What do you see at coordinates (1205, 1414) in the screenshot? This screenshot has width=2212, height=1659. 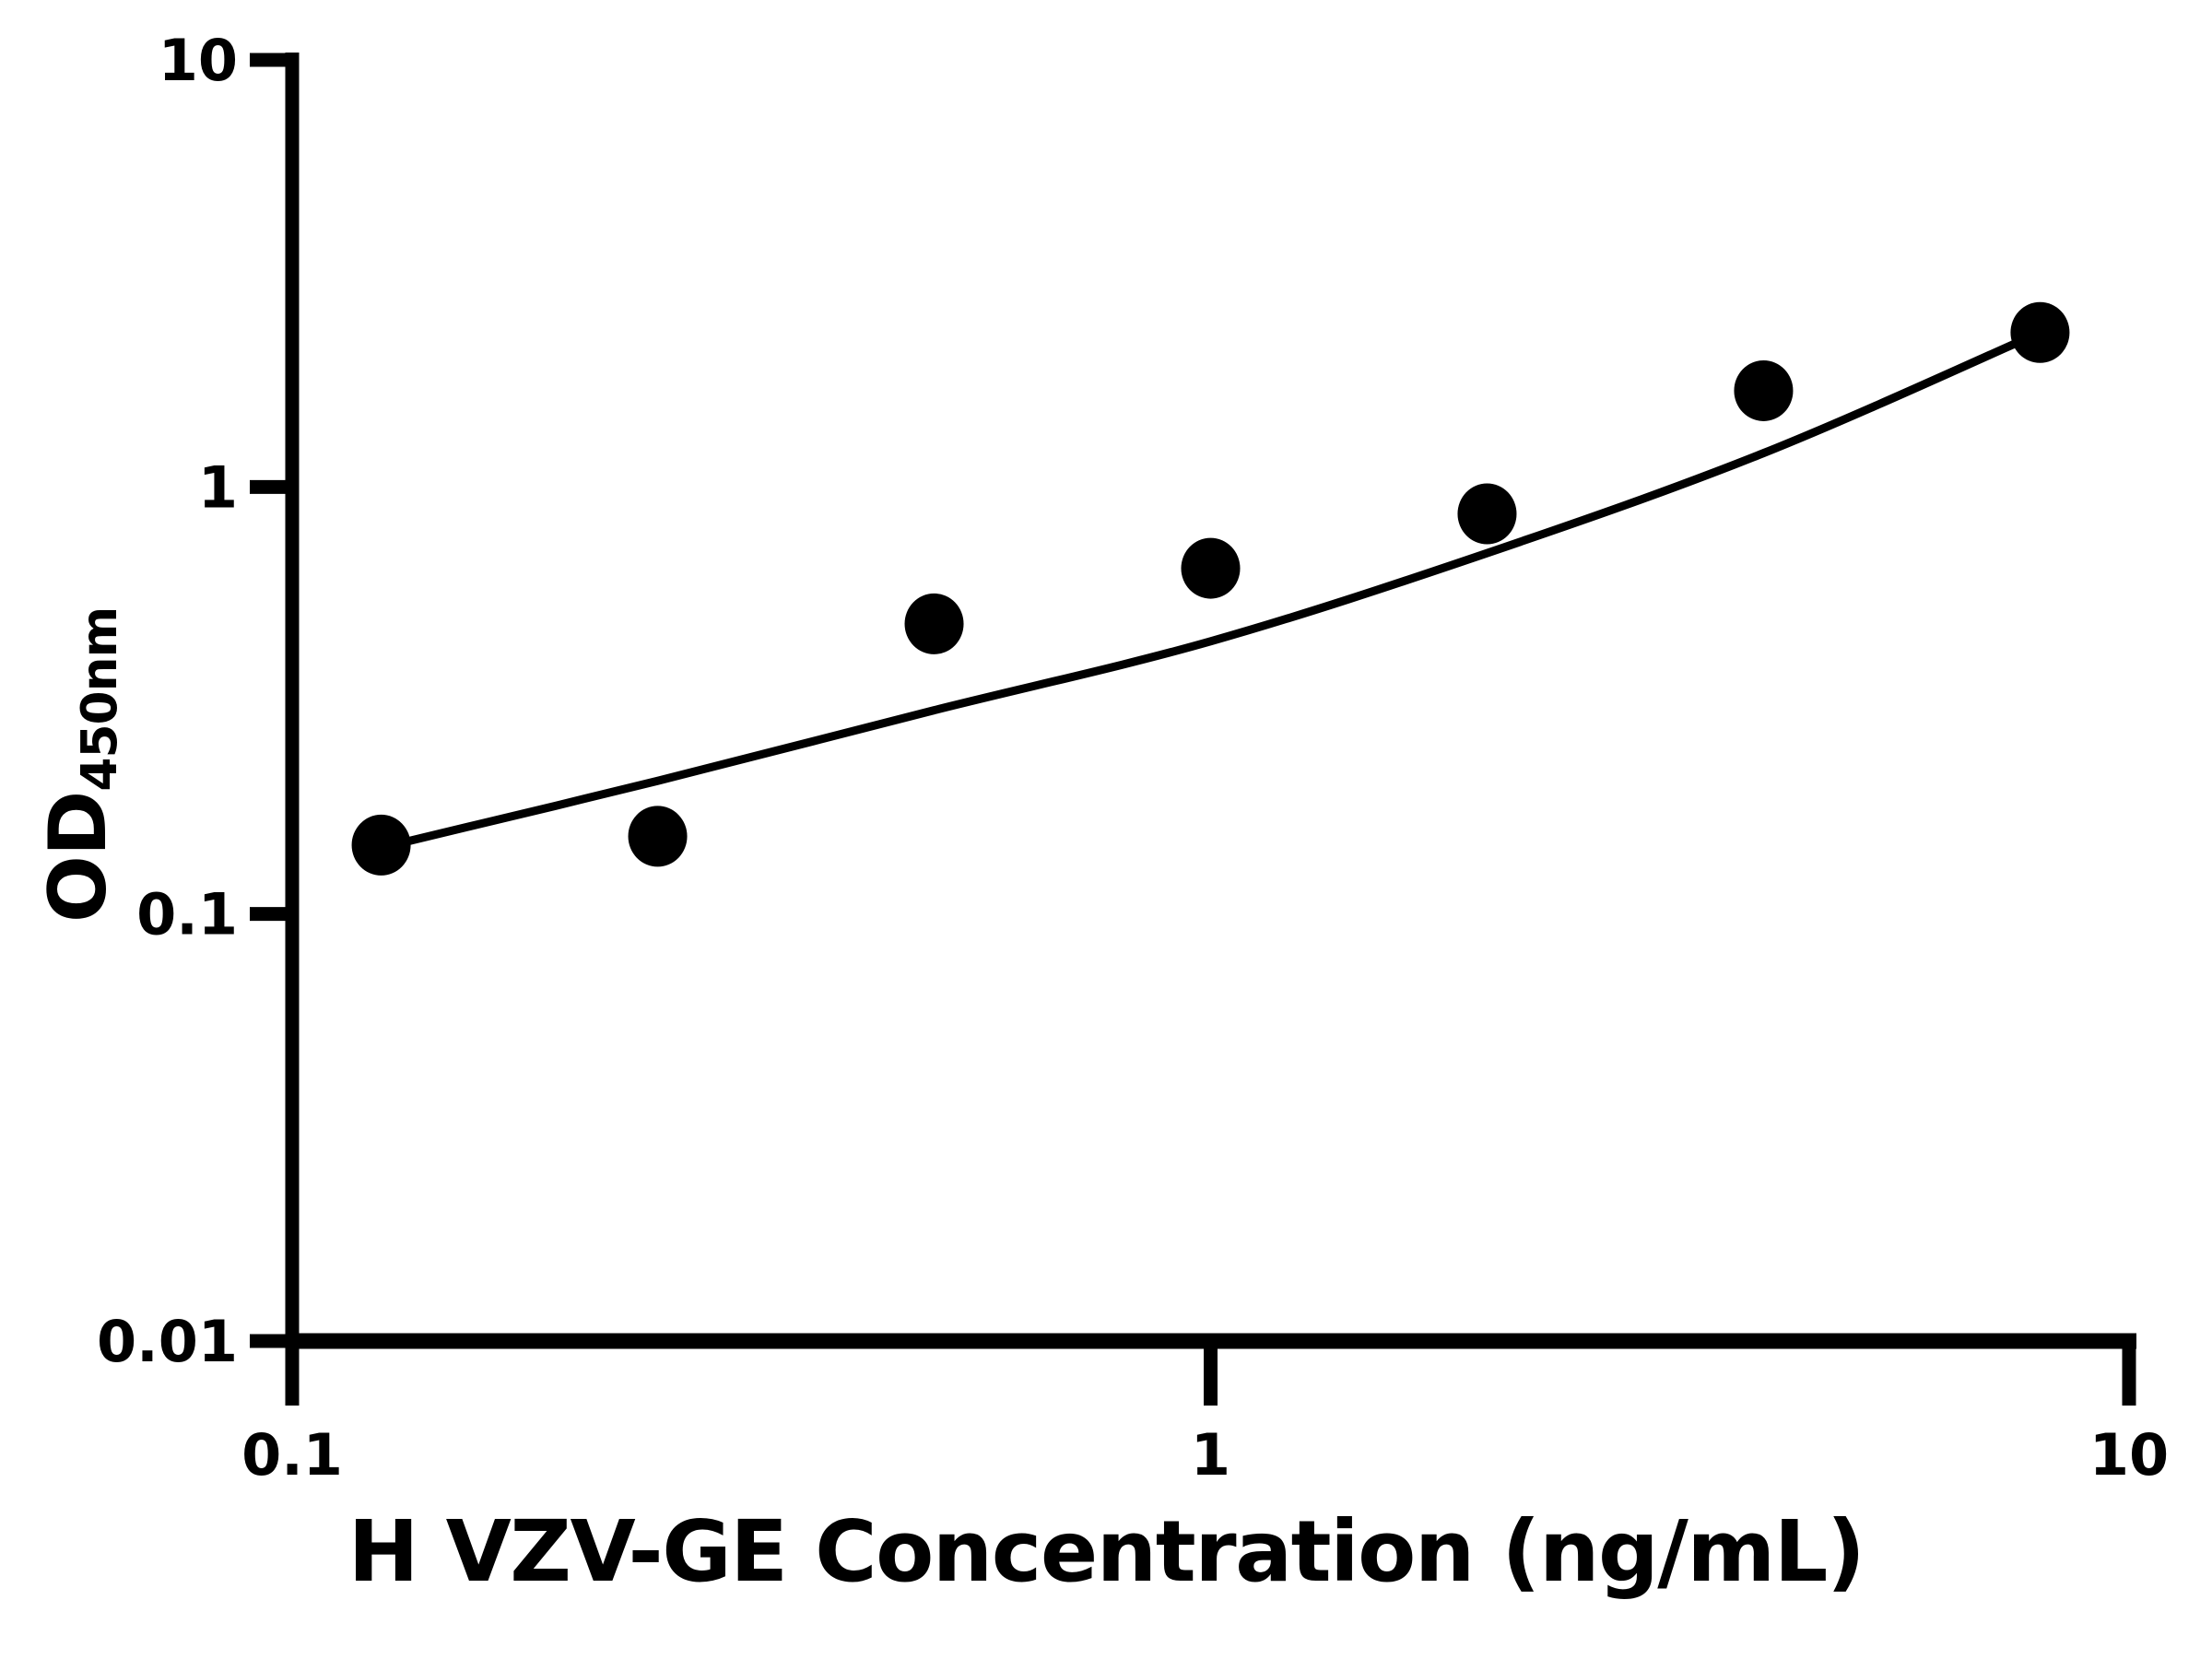 I see `x-axis-ticks: 0.1 1 10` at bounding box center [1205, 1414].